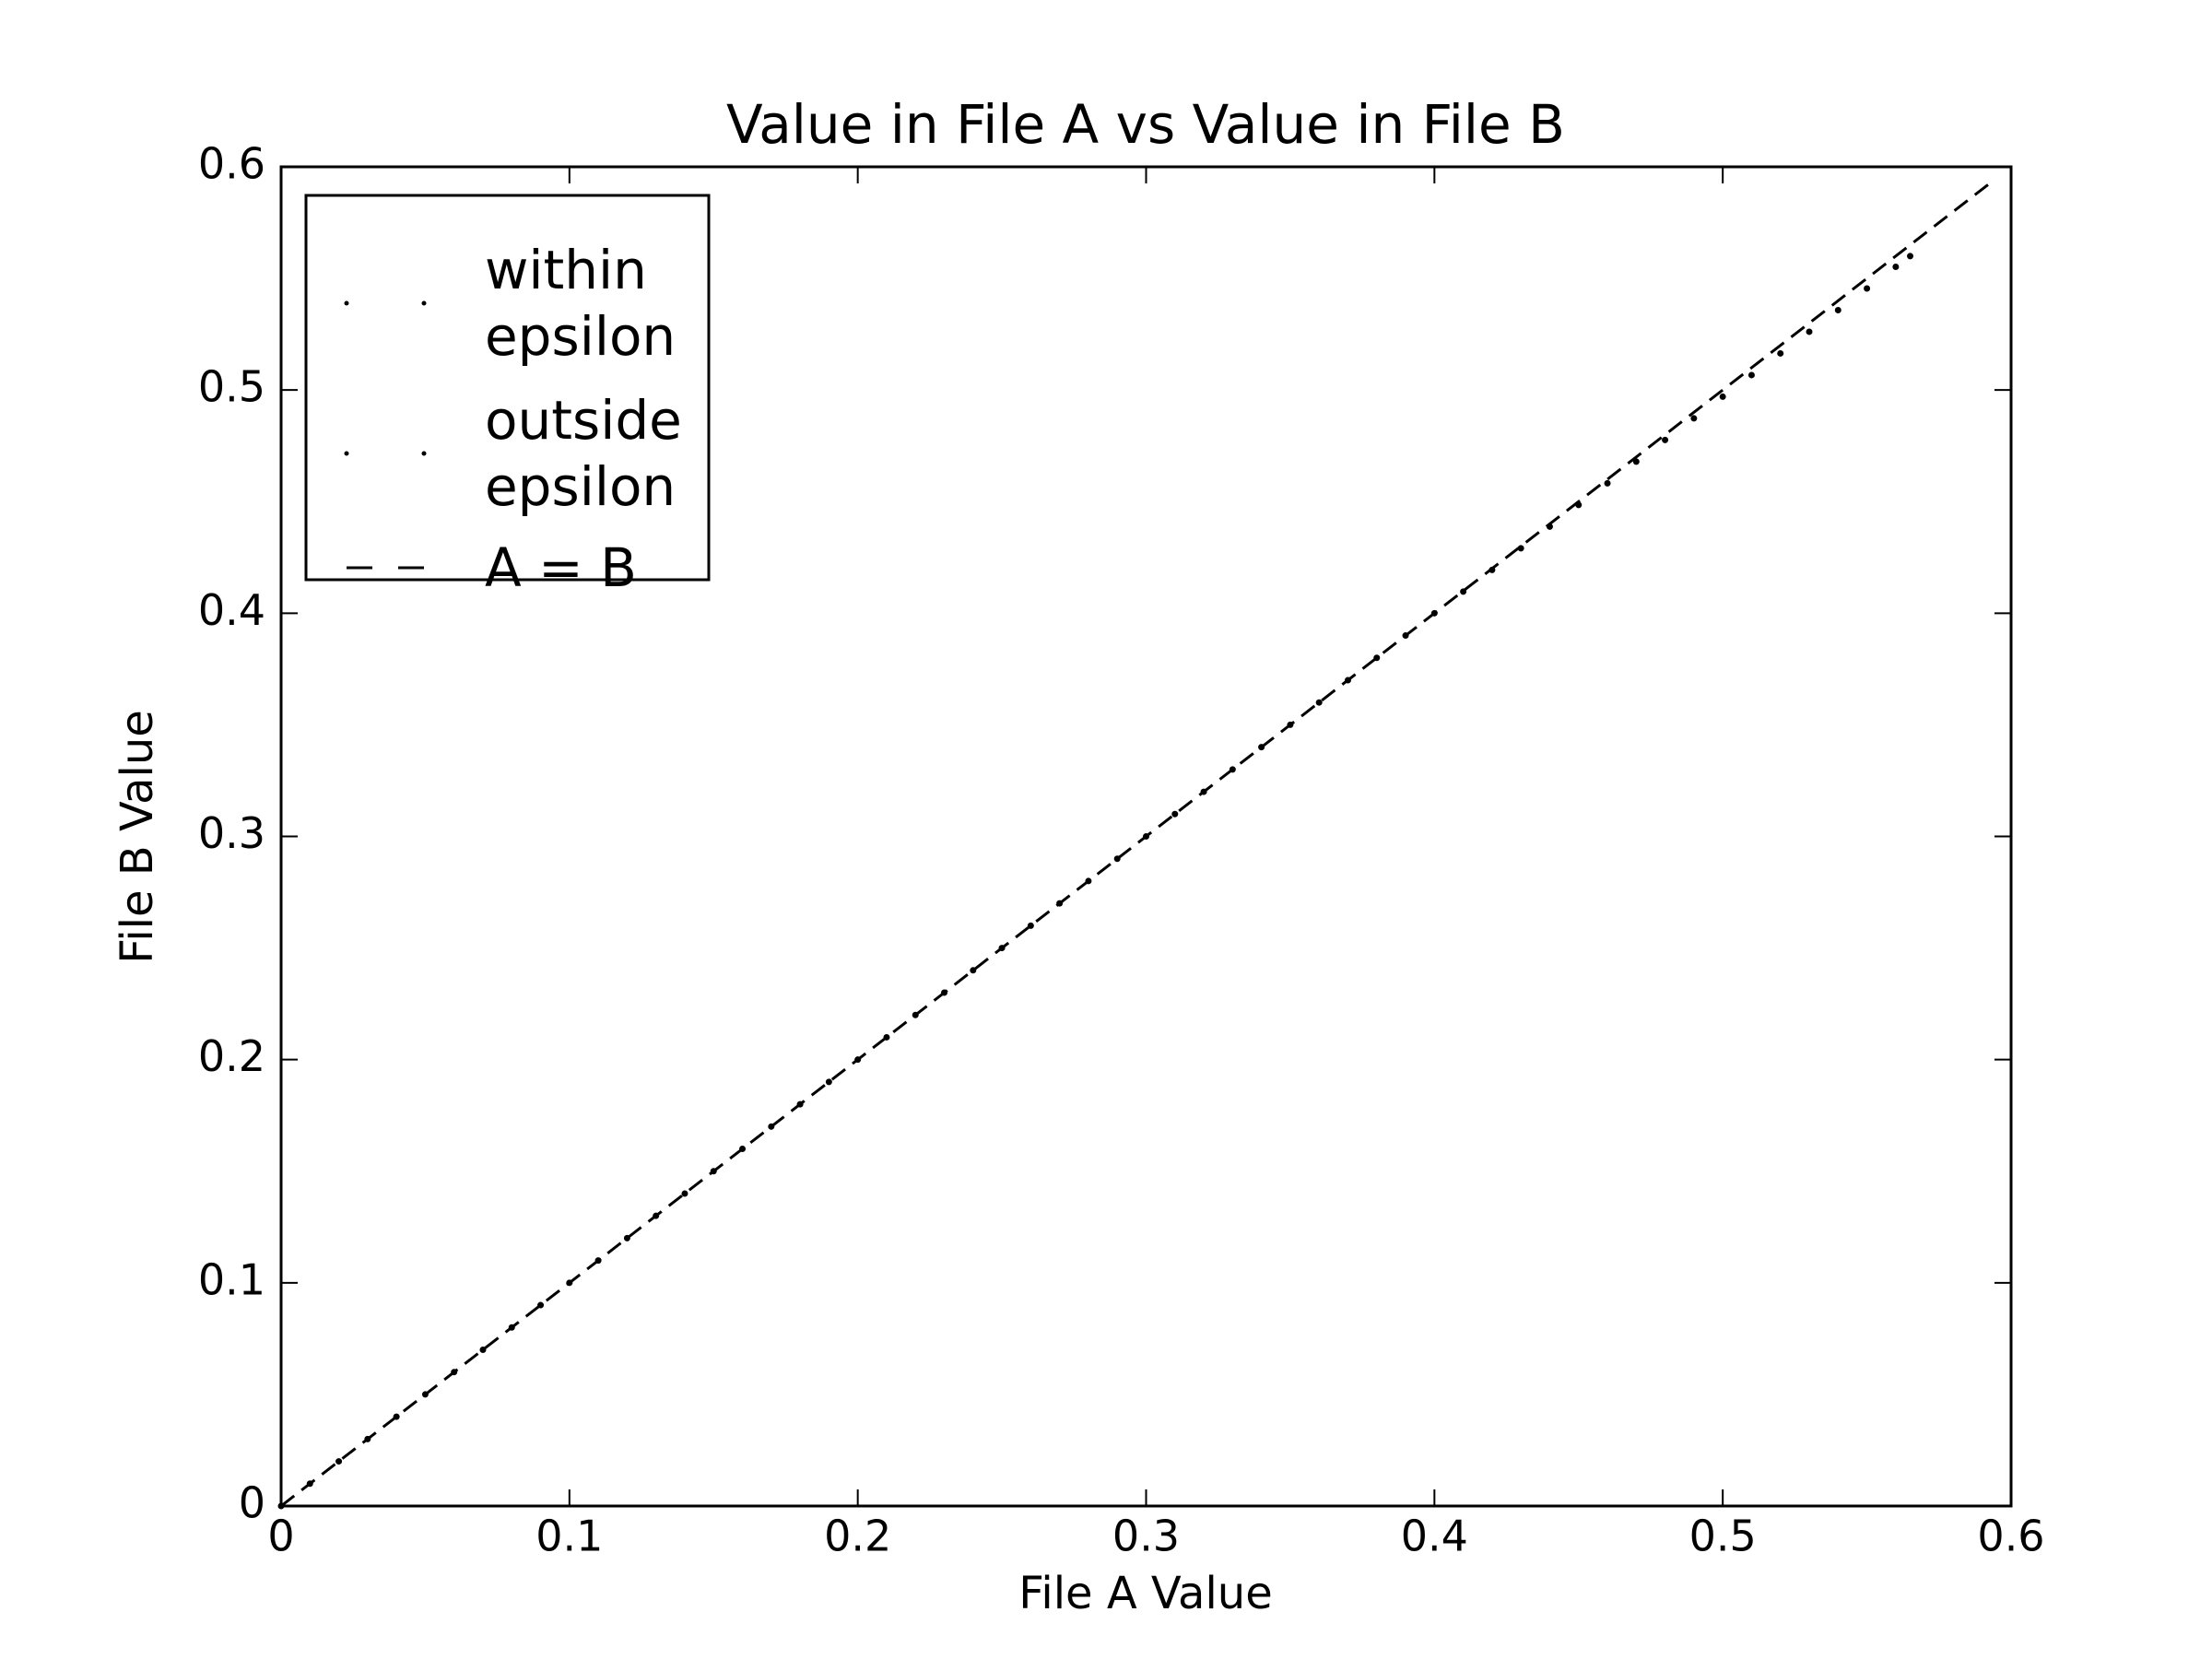  Describe the element at coordinates (231, 833) in the screenshot. I see `y-tick-label: 0.3` at that location.